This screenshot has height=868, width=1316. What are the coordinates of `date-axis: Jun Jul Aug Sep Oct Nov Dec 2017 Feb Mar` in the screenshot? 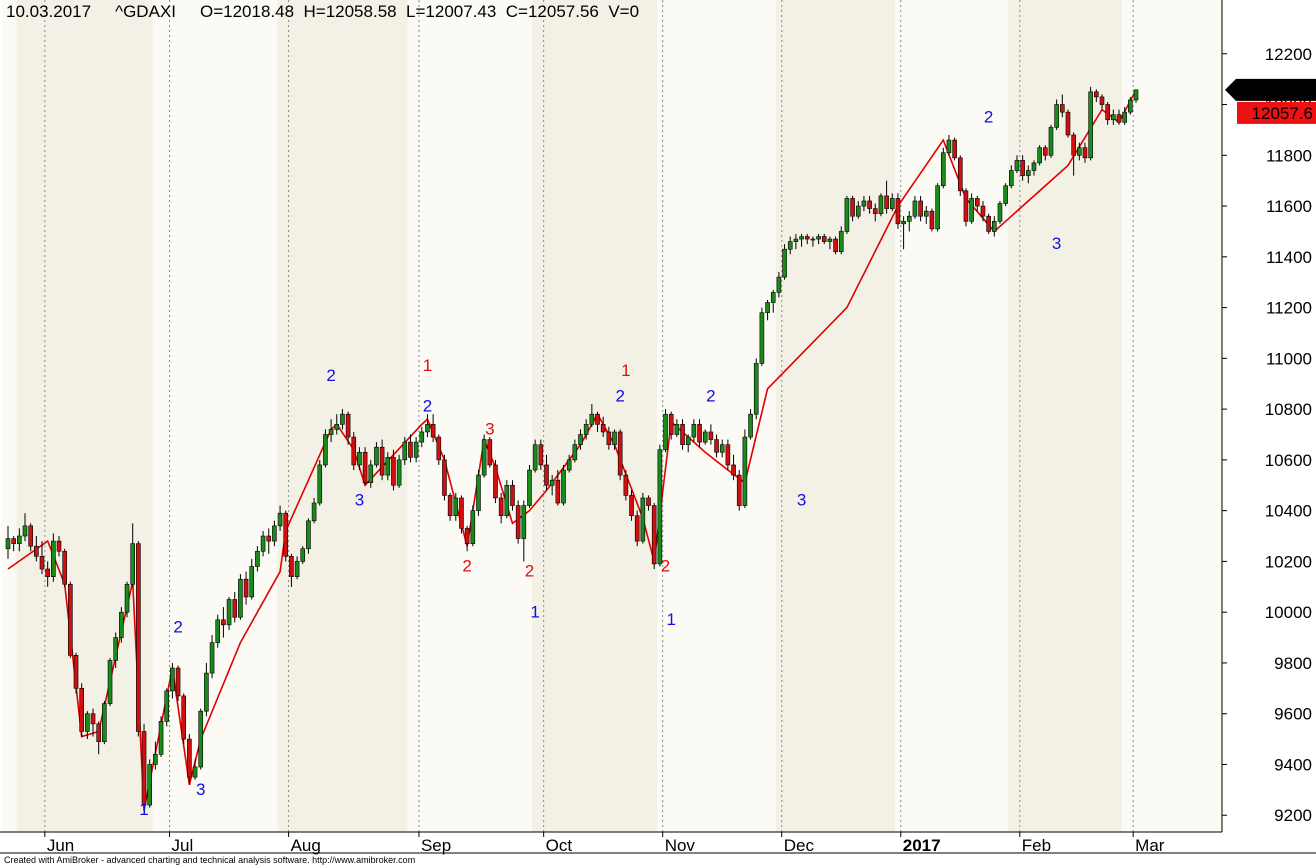 It's located at (658, 849).